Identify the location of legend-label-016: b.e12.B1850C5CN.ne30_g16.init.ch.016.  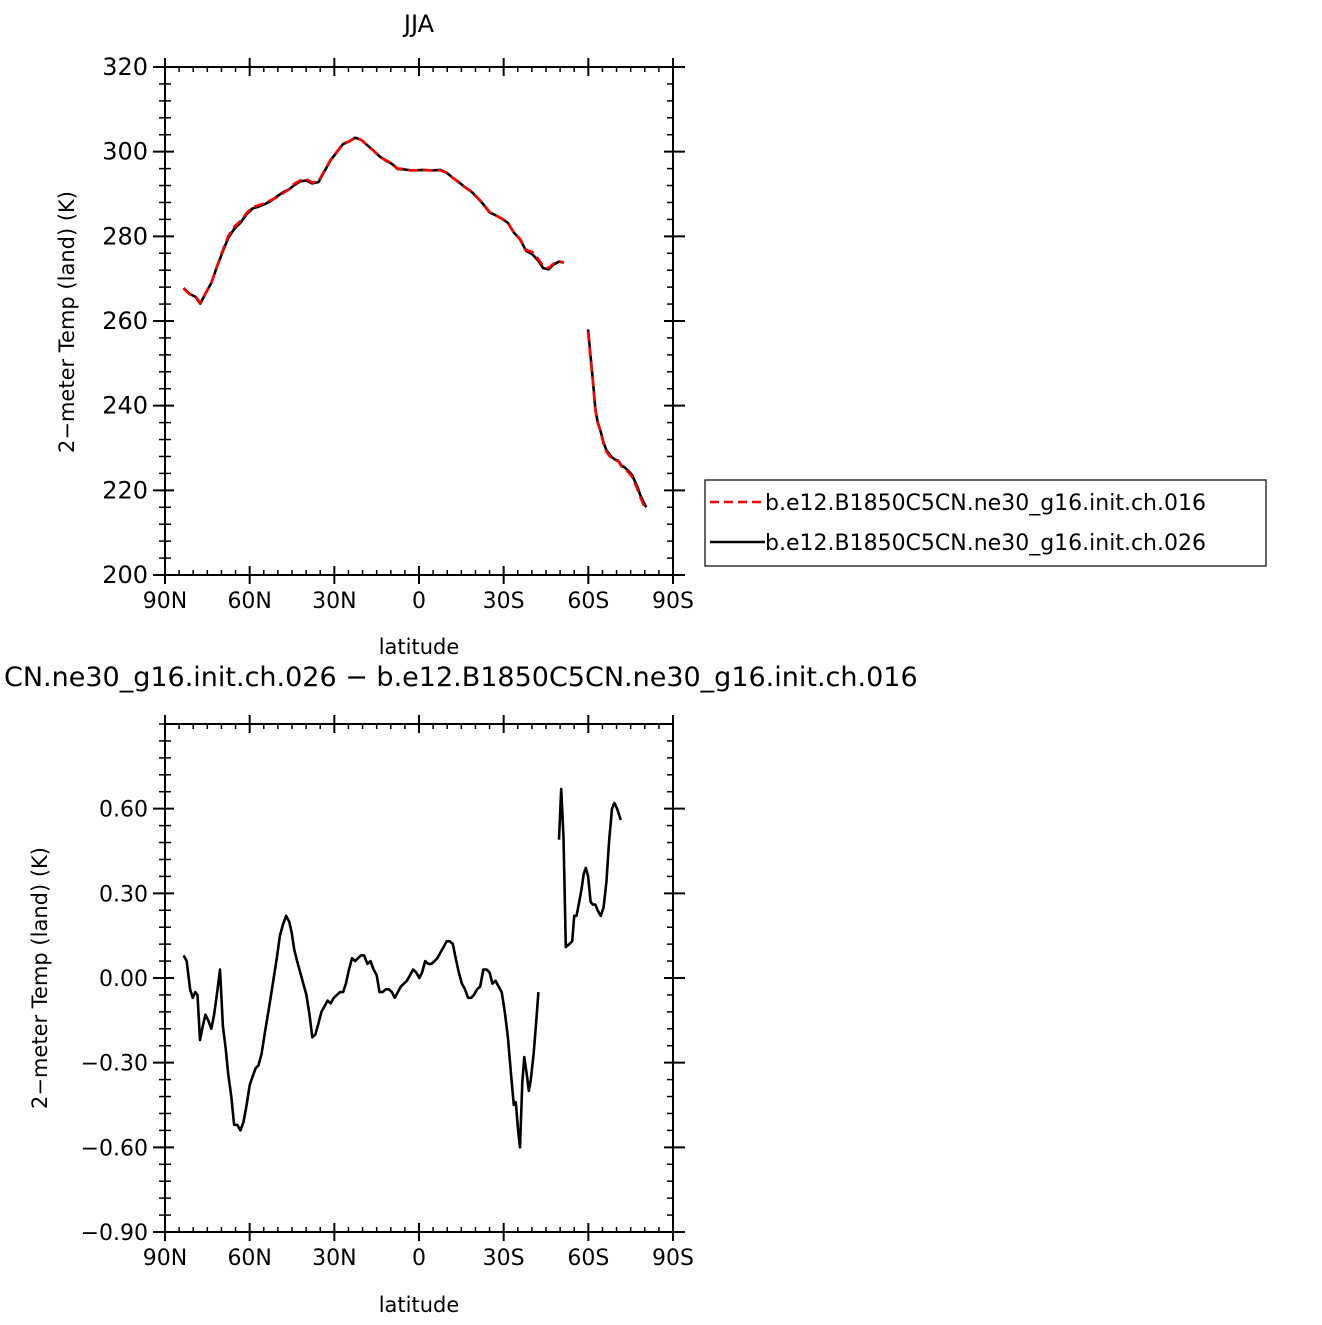
(985, 503).